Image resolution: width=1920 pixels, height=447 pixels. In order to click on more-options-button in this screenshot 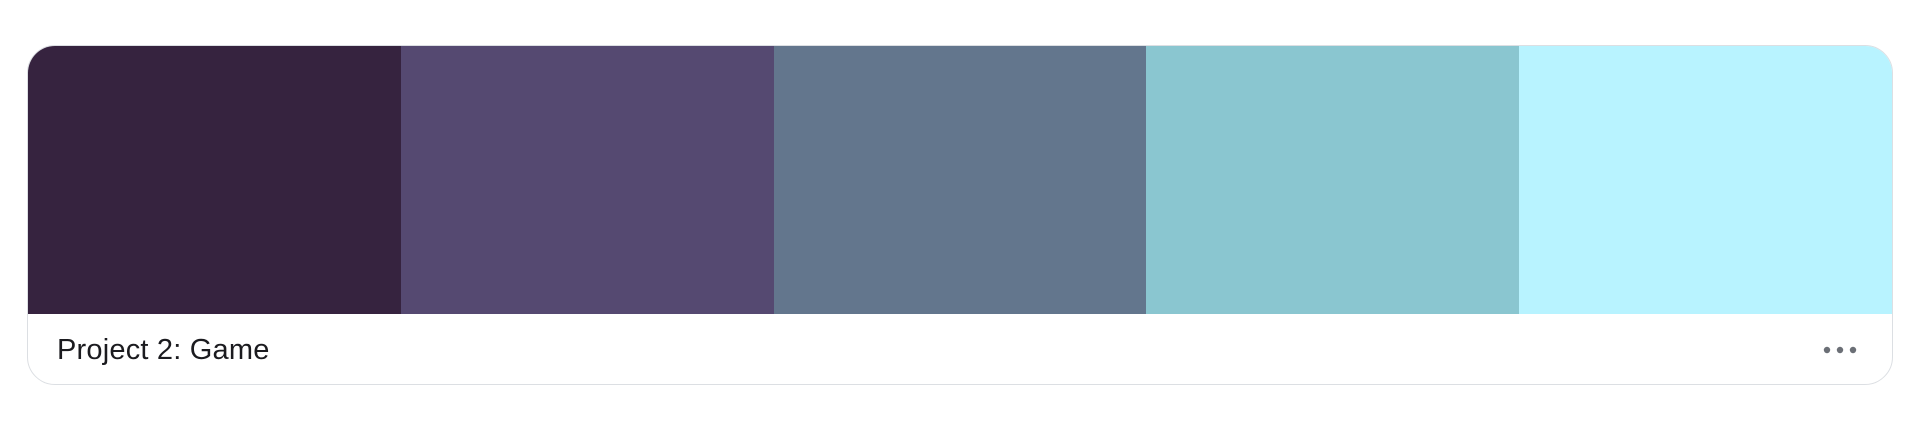, I will do `click(1840, 350)`.